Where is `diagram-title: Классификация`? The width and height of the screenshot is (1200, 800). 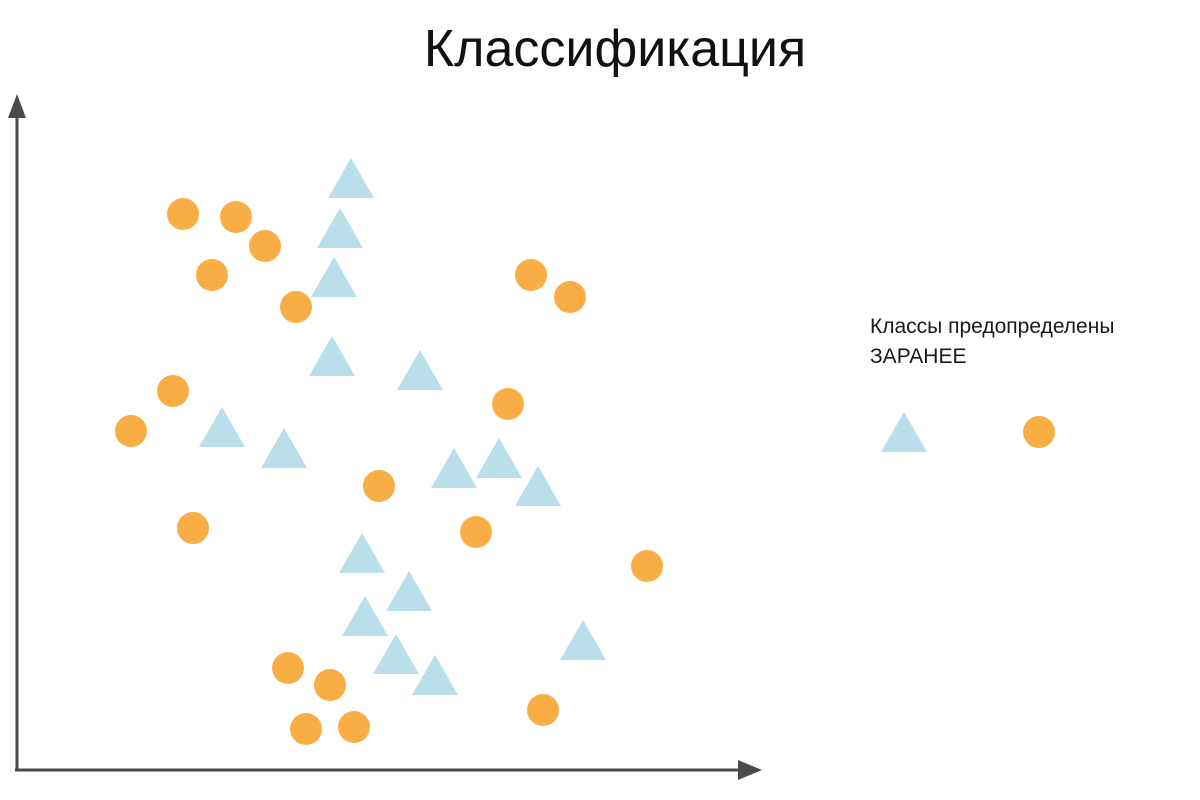
diagram-title: Классификация is located at coordinates (615, 49).